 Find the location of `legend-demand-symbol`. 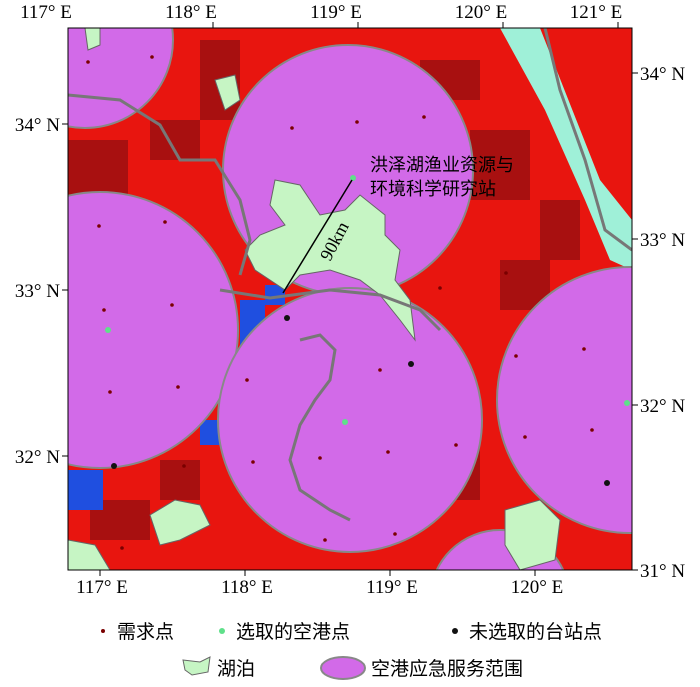

legend-demand-symbol is located at coordinates (103, 631).